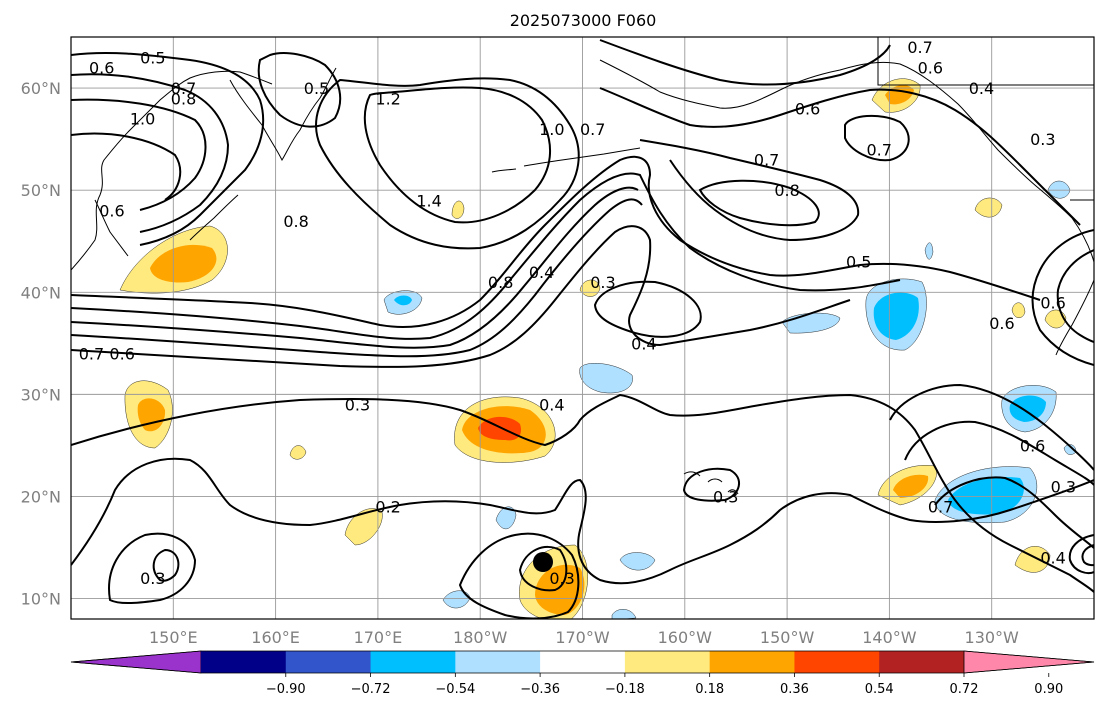 The width and height of the screenshot is (1105, 712). Describe the element at coordinates (166, 225) in the screenshot. I see `sakhalin-kuril-coastline` at that location.